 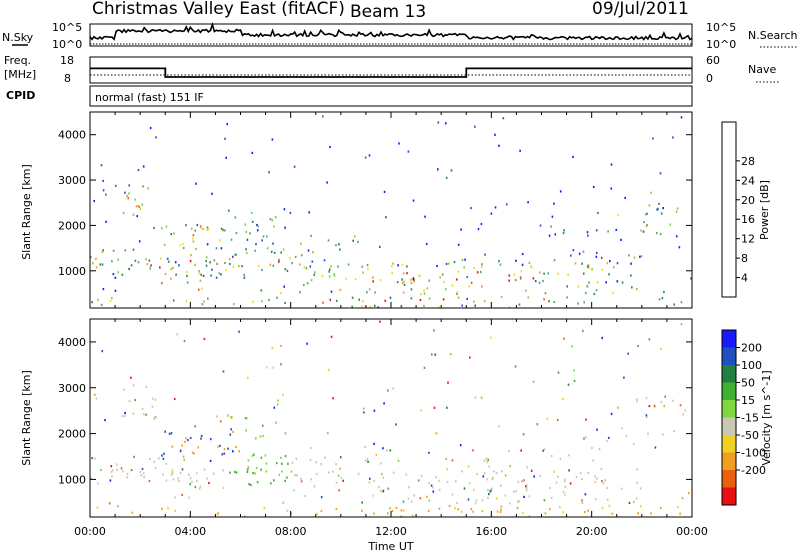 I want to click on date-label: 09/Jul/2011, so click(x=640, y=9).